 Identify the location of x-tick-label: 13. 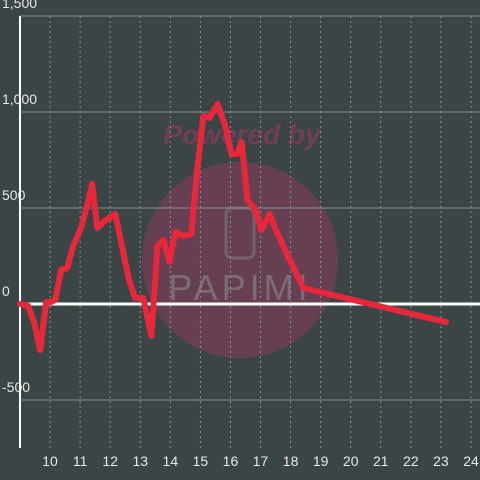
(140, 461).